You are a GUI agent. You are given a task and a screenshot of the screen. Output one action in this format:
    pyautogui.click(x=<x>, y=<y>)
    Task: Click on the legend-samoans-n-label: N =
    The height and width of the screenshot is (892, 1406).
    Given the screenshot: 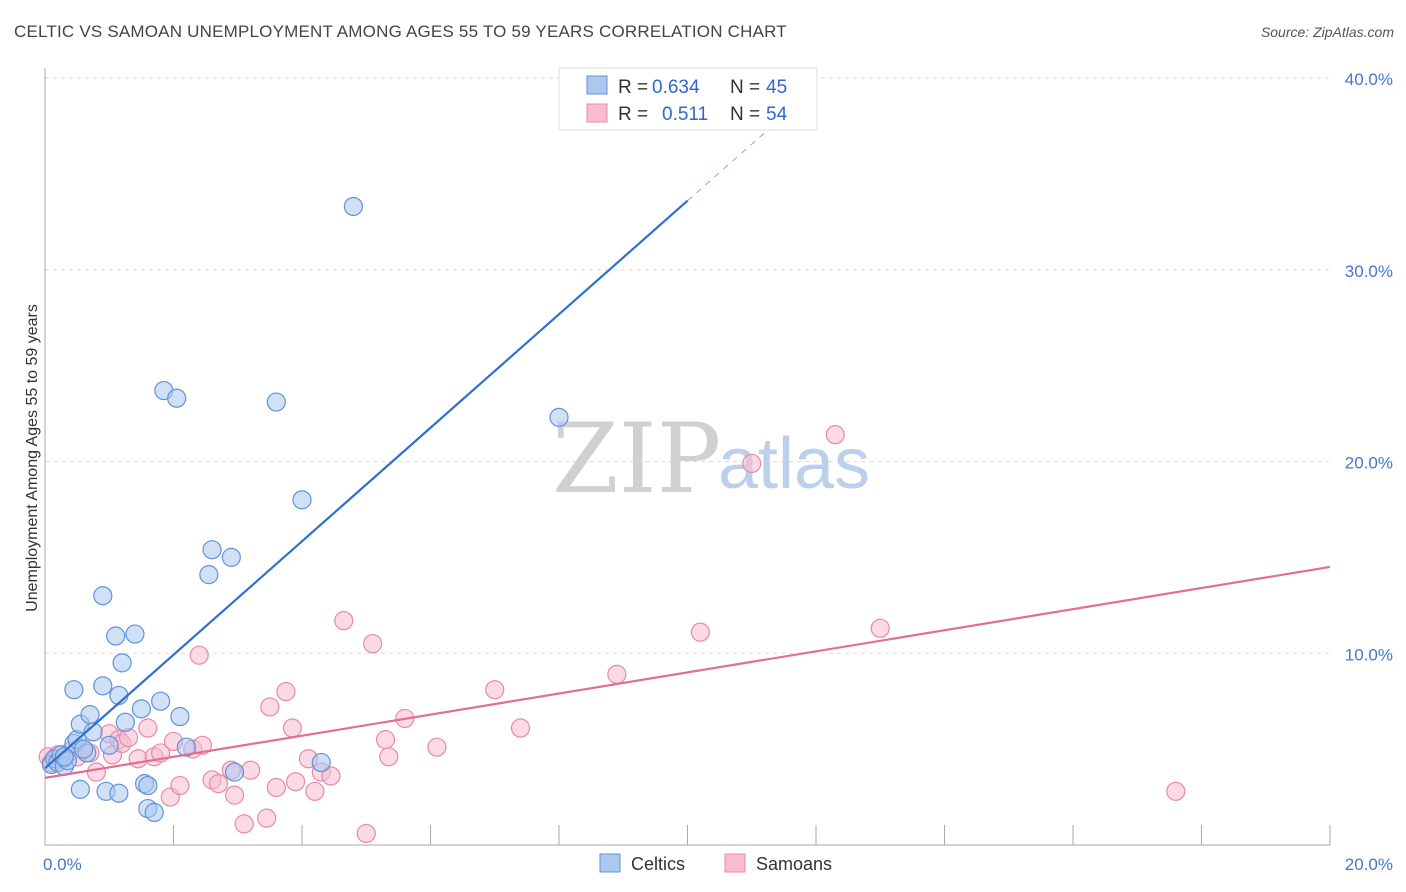 What is the action you would take?
    pyautogui.click(x=745, y=114)
    